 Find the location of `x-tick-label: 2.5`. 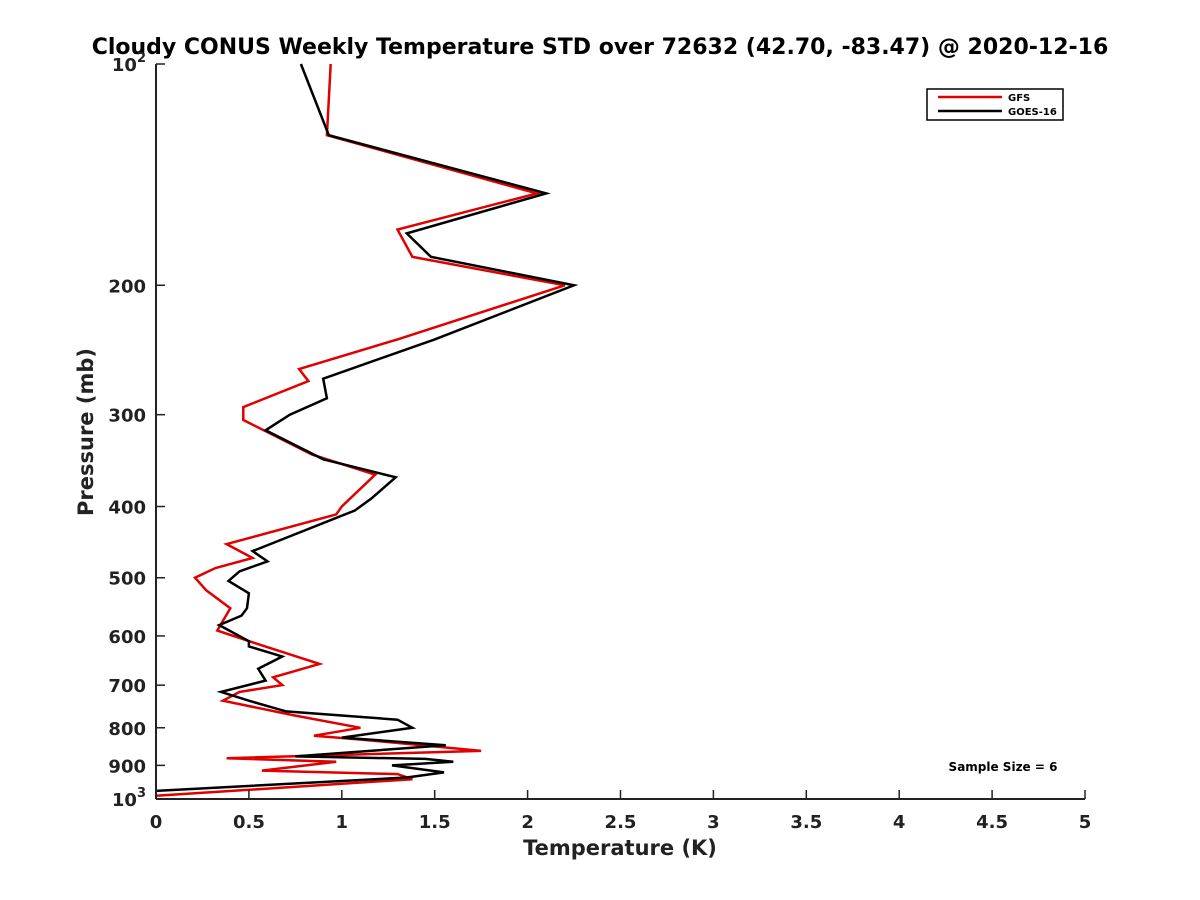

x-tick-label: 2.5 is located at coordinates (621, 822).